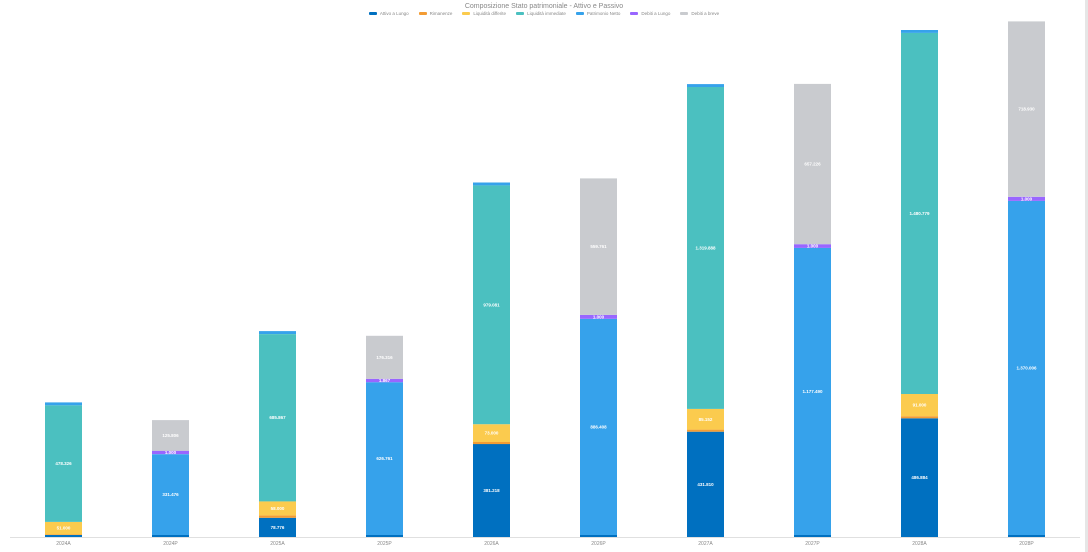 The width and height of the screenshot is (1088, 552). I want to click on data-label: 176.316, so click(384, 357).